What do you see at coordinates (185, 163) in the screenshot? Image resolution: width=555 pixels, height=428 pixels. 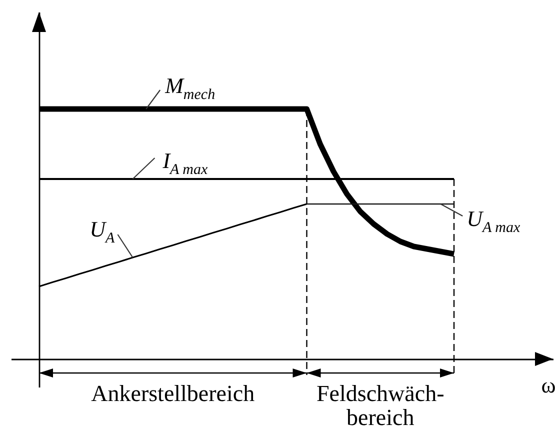 I see `series-label: I$_{A max}$` at bounding box center [185, 163].